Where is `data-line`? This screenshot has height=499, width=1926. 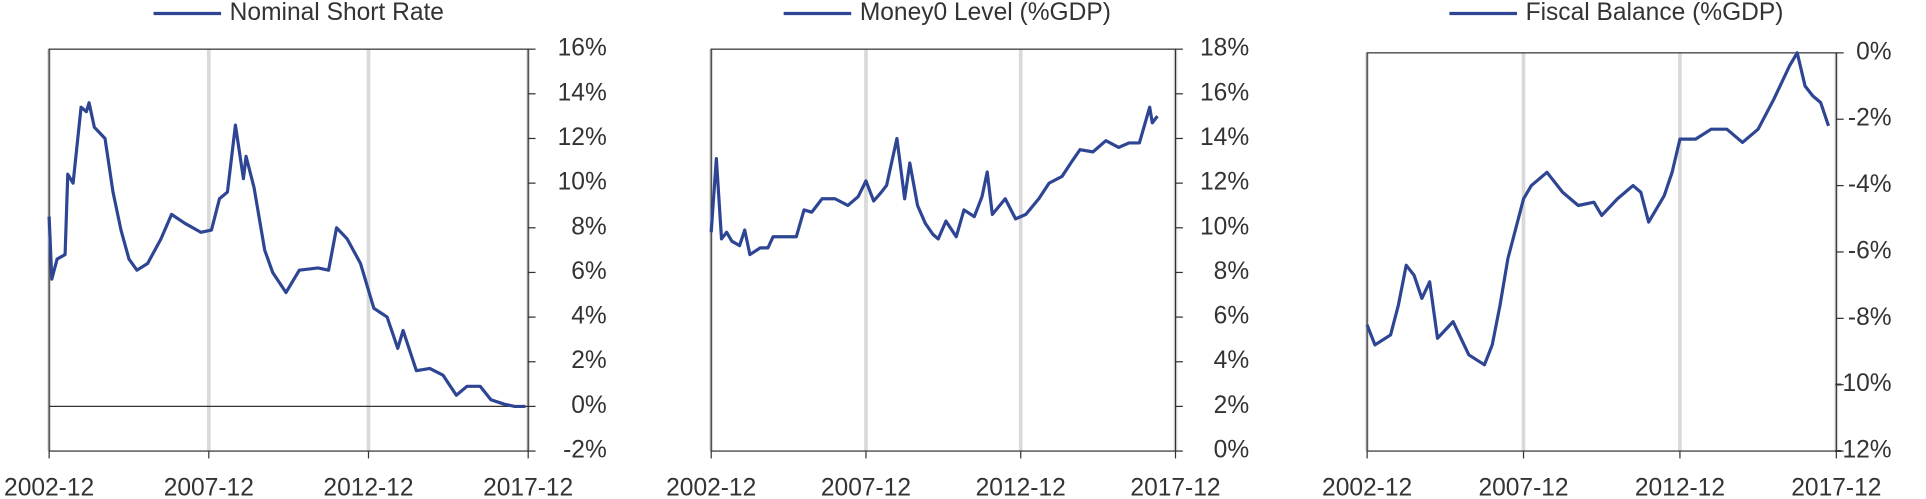 data-line is located at coordinates (934, 181).